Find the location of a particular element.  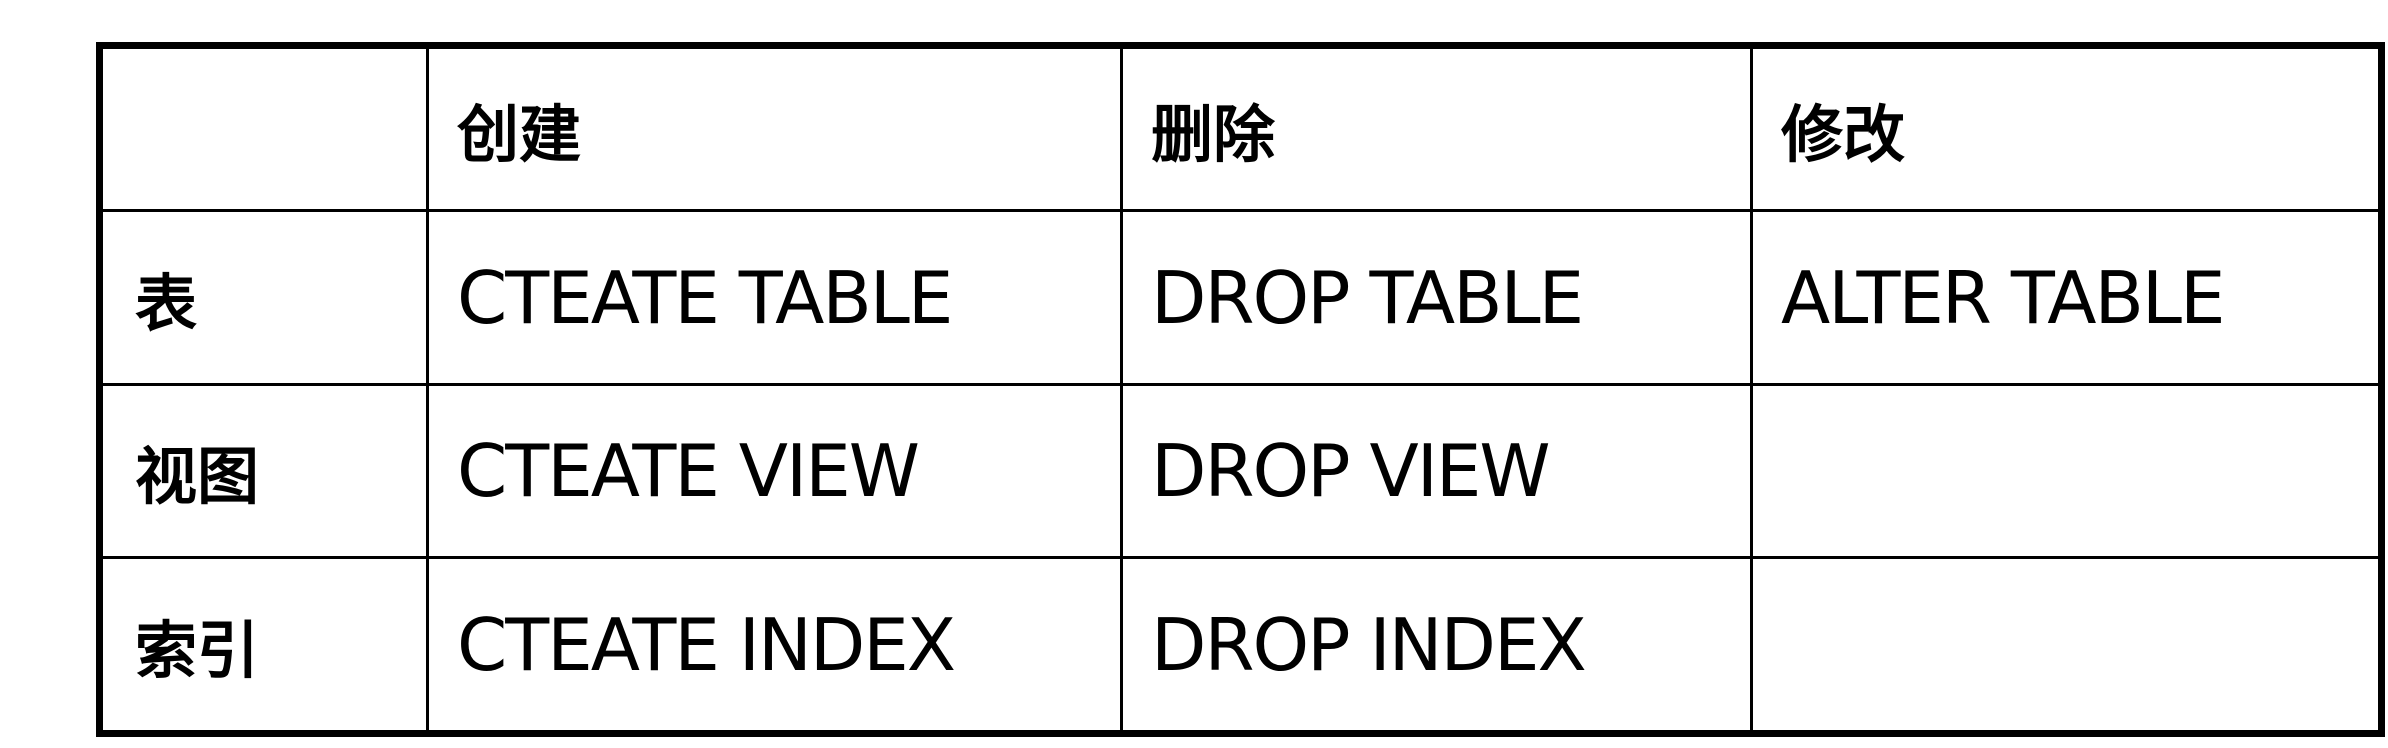

cell-alter-table: ALTER TABLE is located at coordinates (2066, 297).